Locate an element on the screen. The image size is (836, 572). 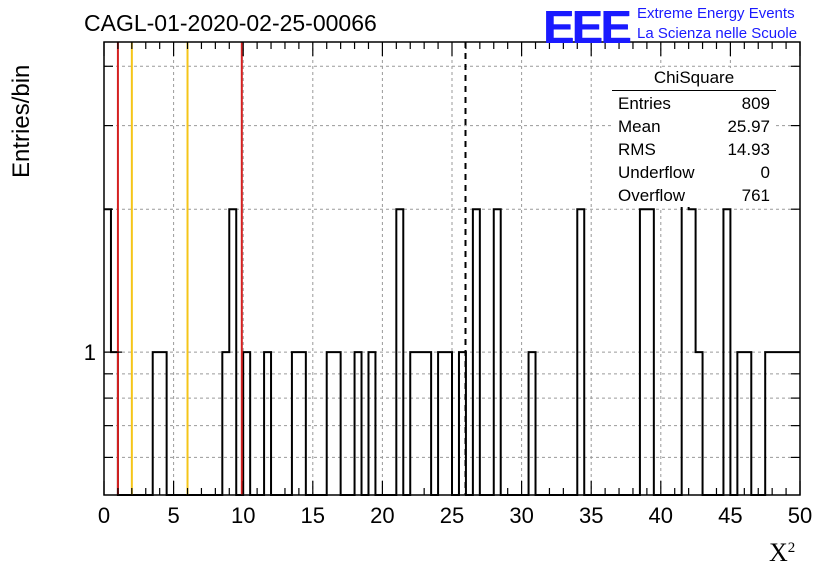
logo-line-extreme-energy-events: Extreme Energy Events is located at coordinates (716, 13).